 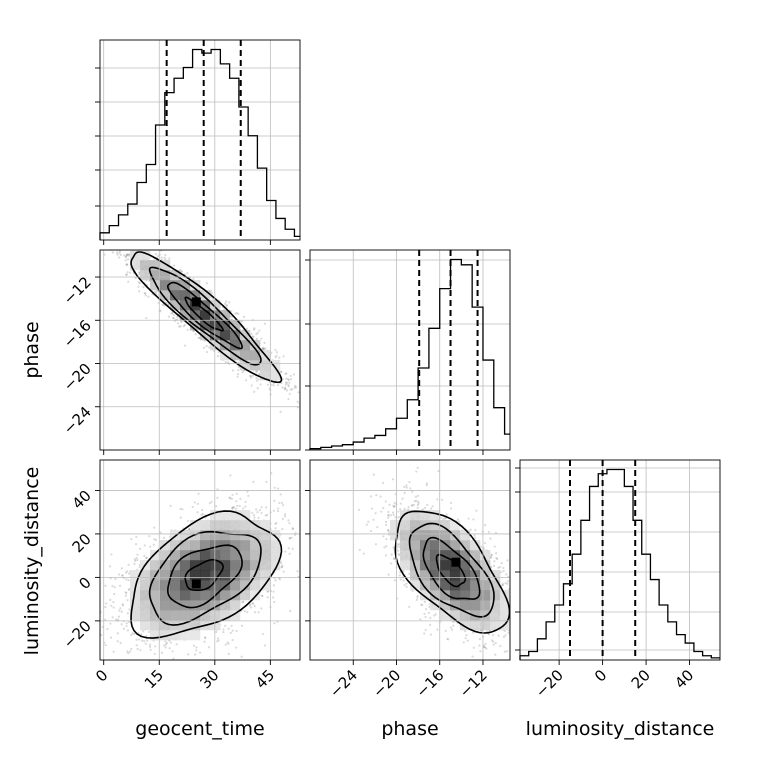 I want to click on phase-xaxis-label-0: −24, so click(x=343, y=683).